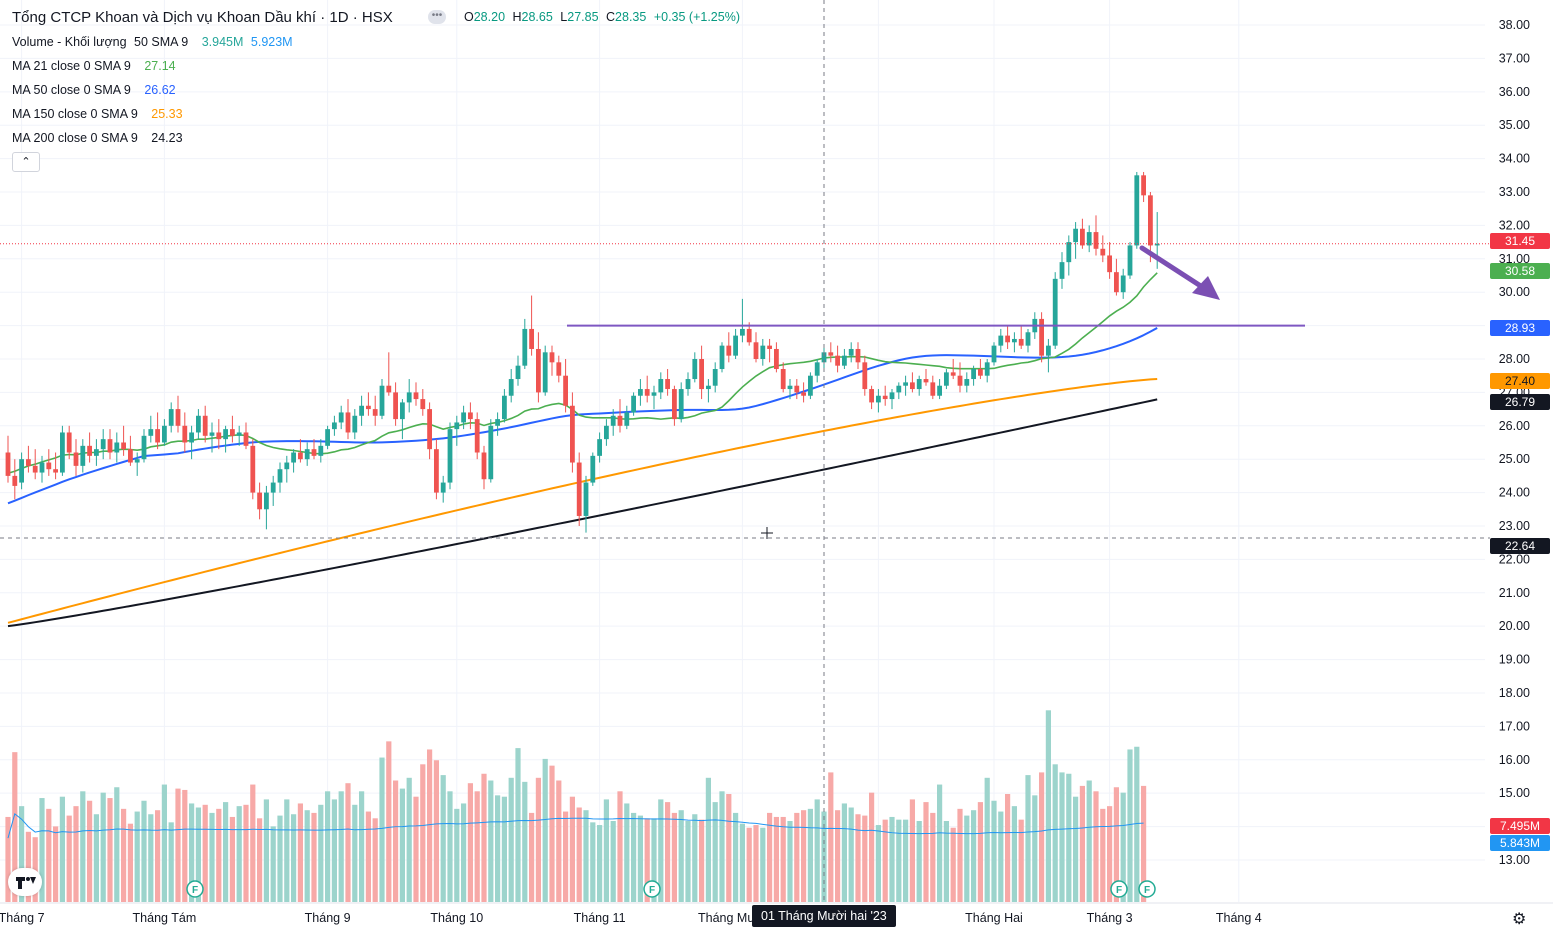 This screenshot has width=1553, height=933. What do you see at coordinates (652, 889) in the screenshot?
I see `financials-marker-icon: F` at bounding box center [652, 889].